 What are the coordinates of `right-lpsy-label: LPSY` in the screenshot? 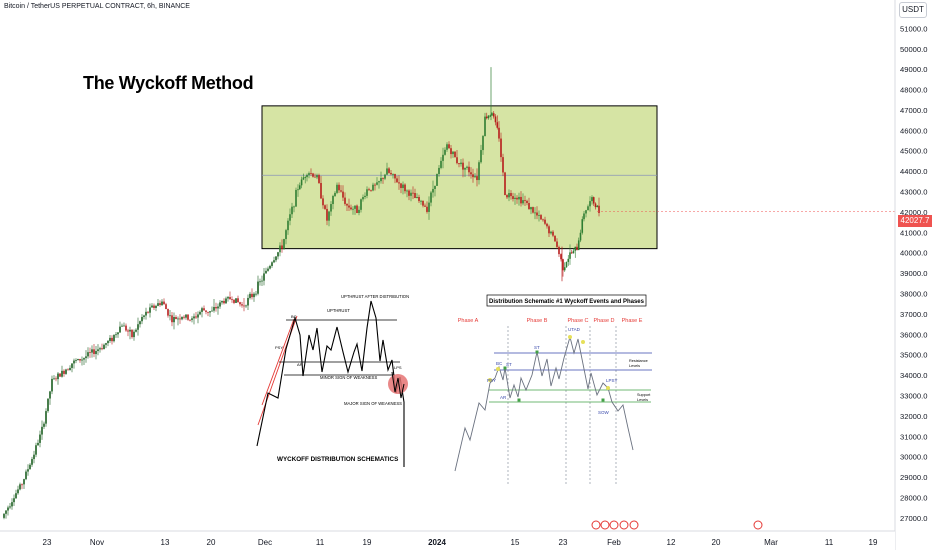 It's located at (612, 380).